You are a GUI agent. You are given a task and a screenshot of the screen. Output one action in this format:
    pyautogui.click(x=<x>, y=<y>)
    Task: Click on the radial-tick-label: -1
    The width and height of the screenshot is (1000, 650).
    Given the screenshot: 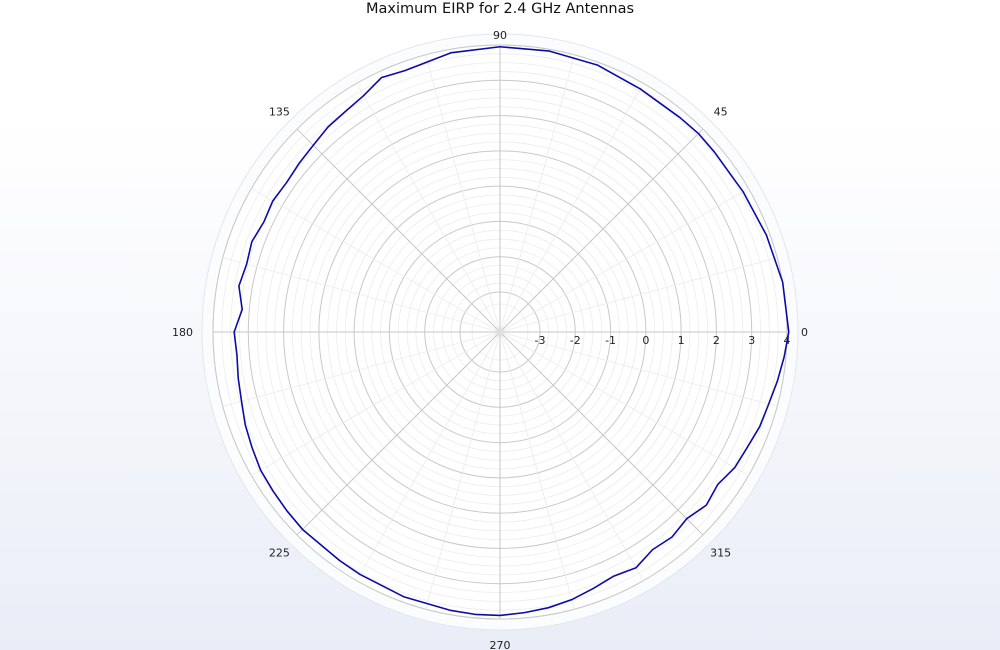 What is the action you would take?
    pyautogui.click(x=610, y=340)
    